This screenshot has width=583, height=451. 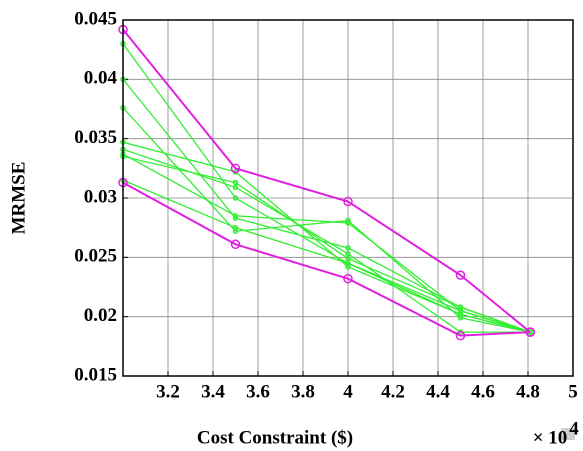 What do you see at coordinates (483, 391) in the screenshot?
I see `x-tick-label: 4.6` at bounding box center [483, 391].